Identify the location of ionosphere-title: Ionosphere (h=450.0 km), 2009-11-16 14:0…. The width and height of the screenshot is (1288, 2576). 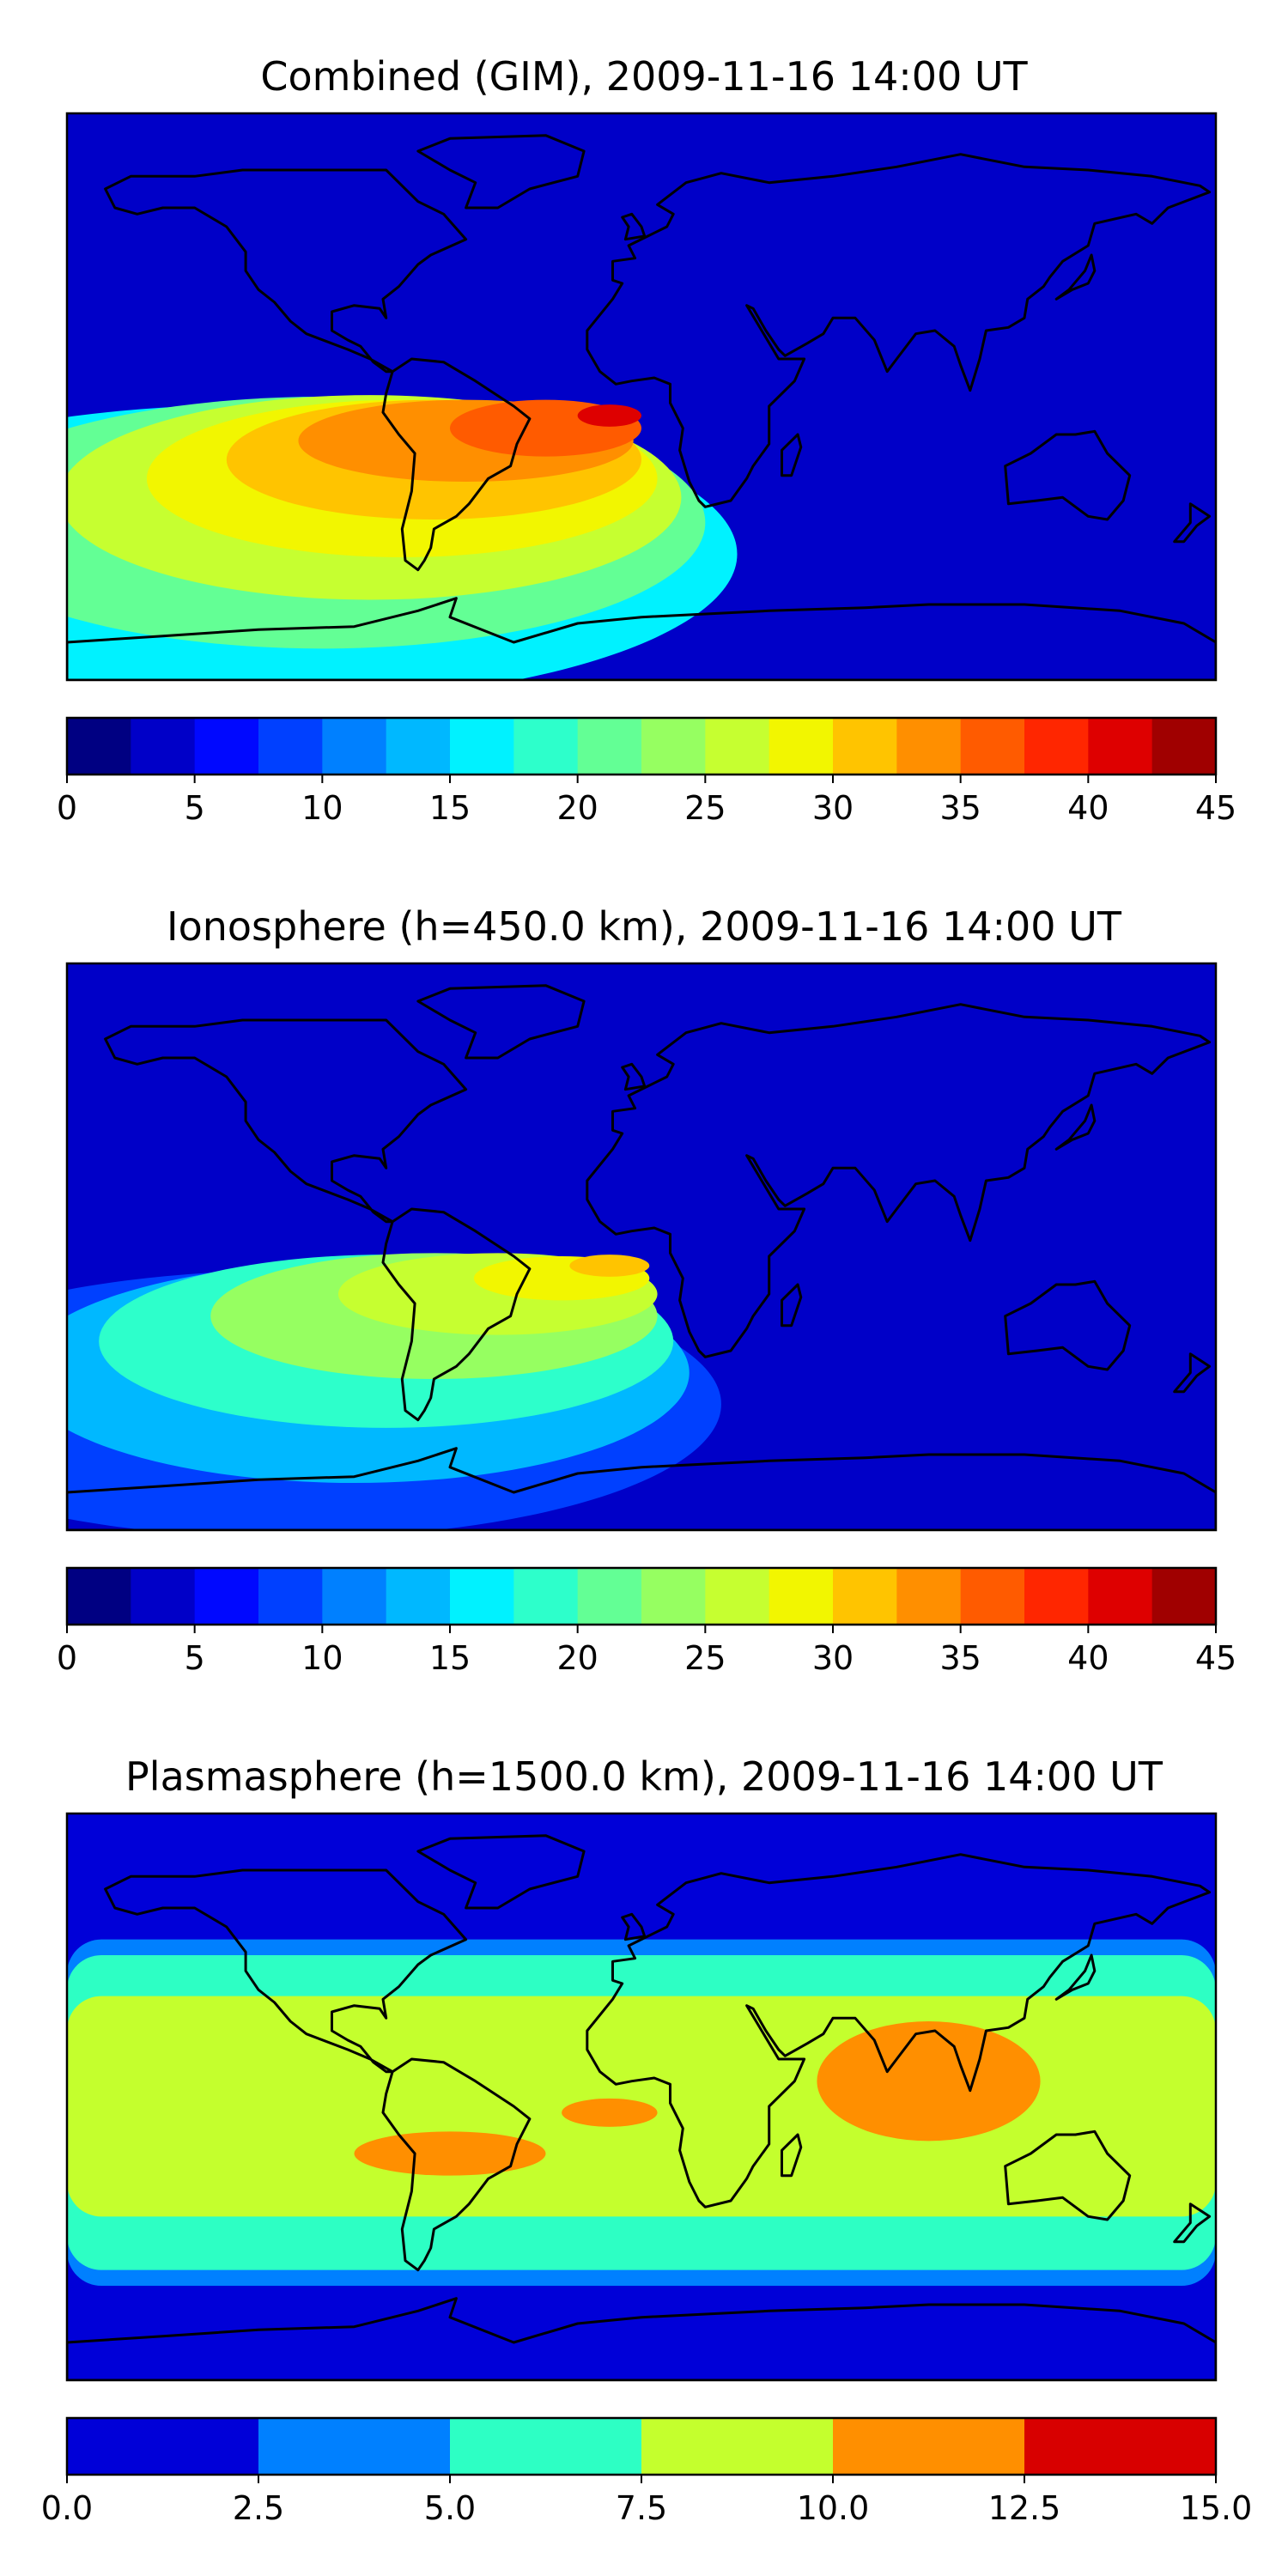
(644, 926).